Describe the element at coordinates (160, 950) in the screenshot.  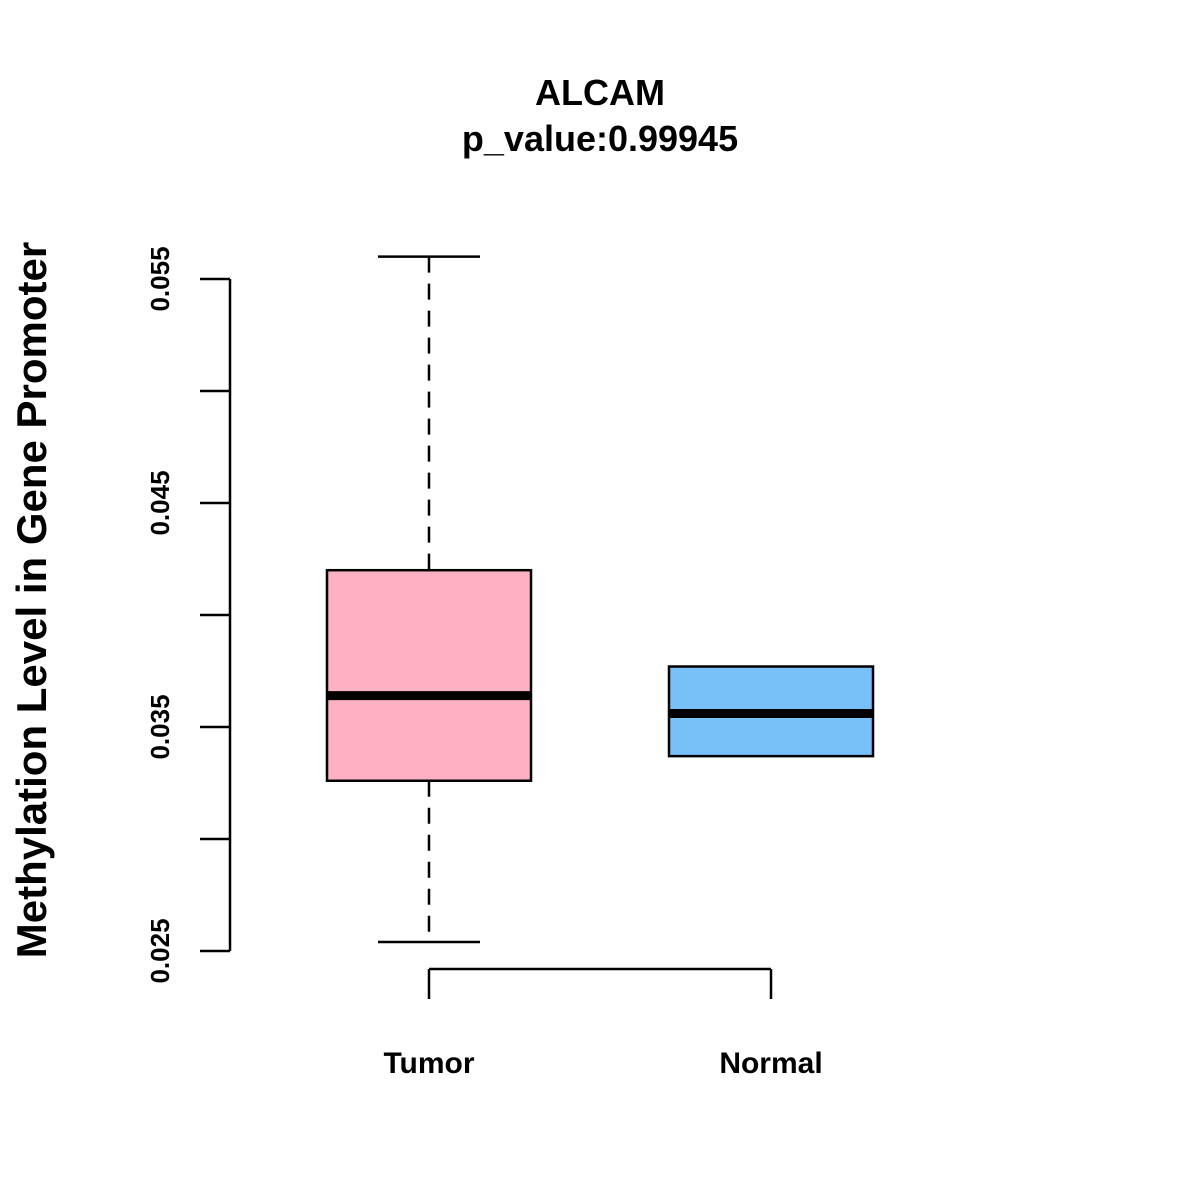
I see `y-tick-label: 0.025` at that location.